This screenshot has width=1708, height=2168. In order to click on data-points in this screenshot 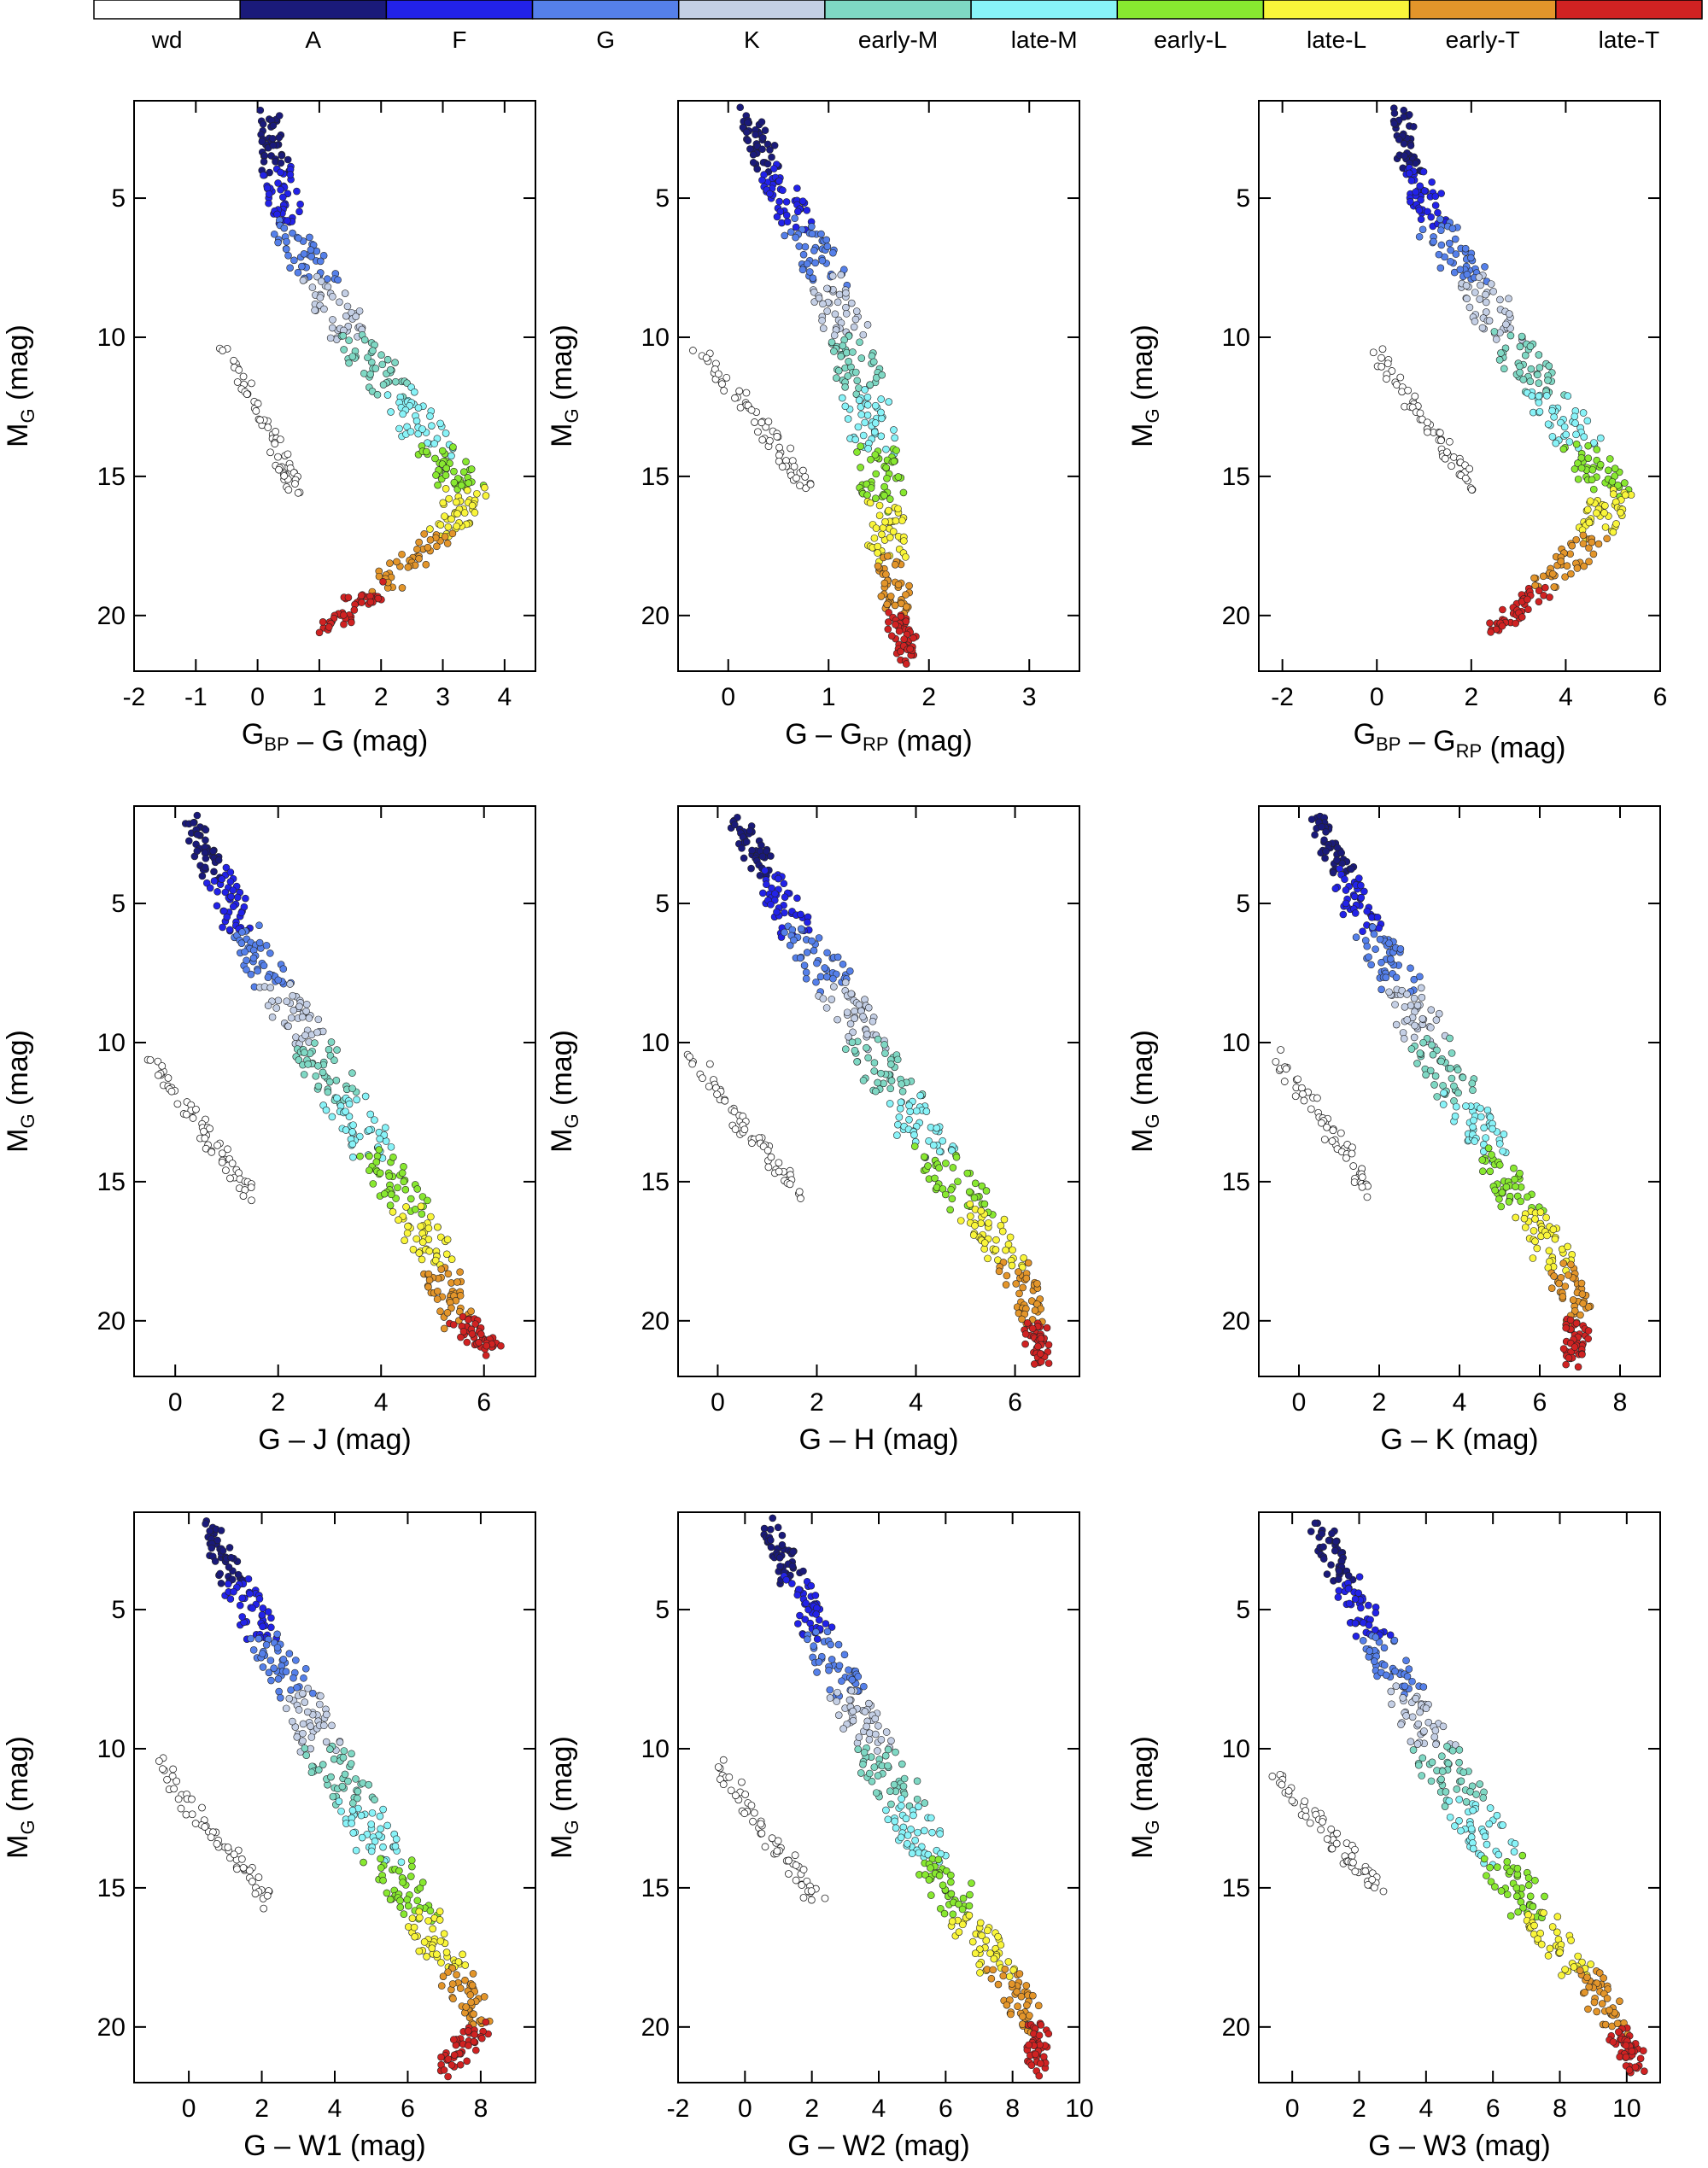, I will do `click(1458, 1798)`.